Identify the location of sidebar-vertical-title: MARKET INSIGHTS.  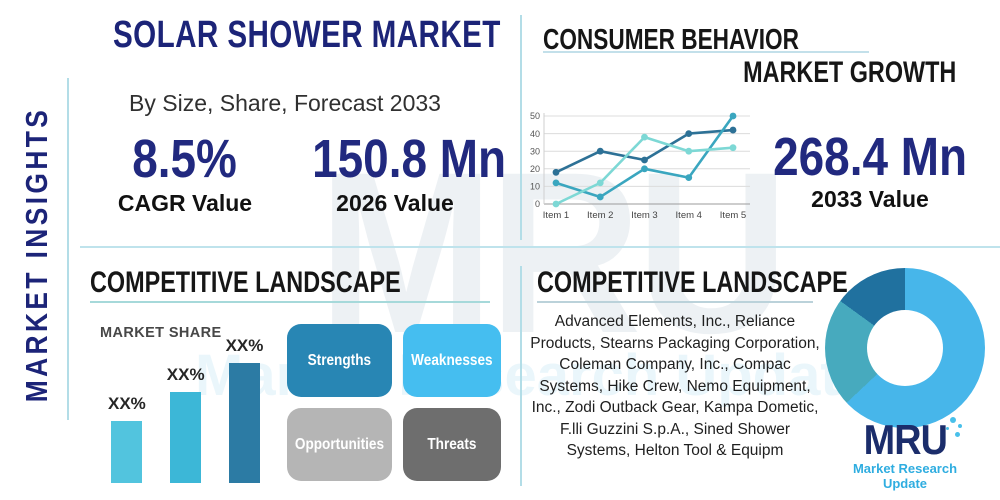
(36, 254).